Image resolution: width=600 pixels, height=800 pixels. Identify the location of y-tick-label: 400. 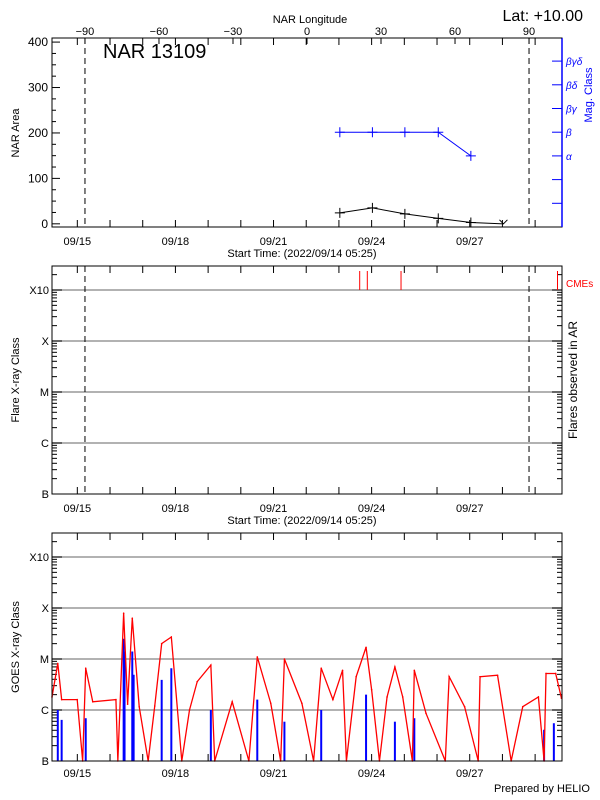
(38, 42).